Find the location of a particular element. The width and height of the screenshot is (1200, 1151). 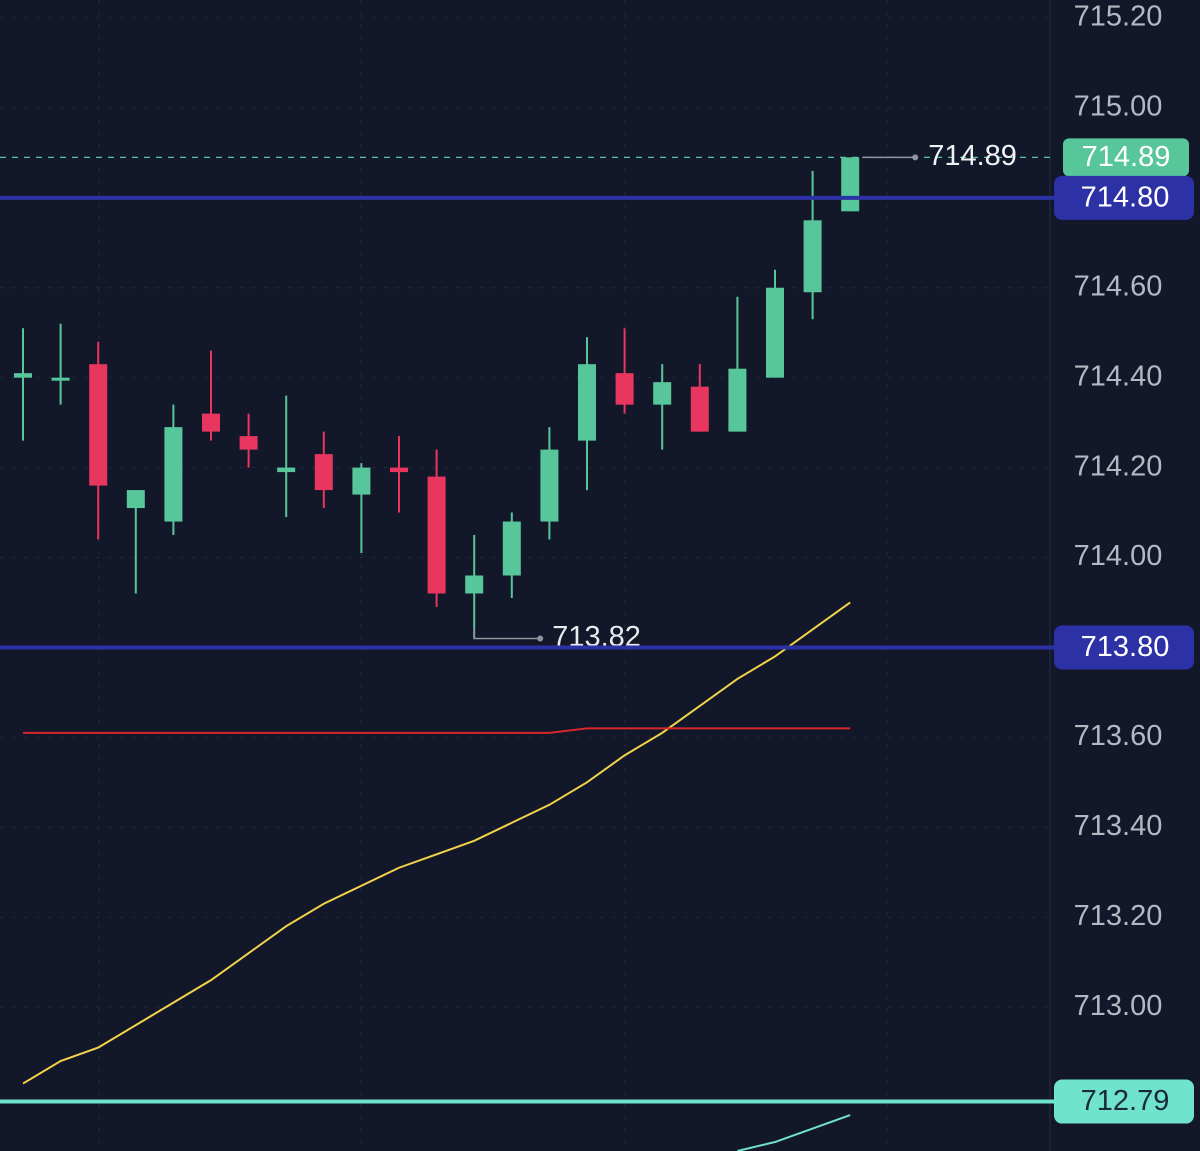

y-tick-label: 714.40 is located at coordinates (1118, 376).